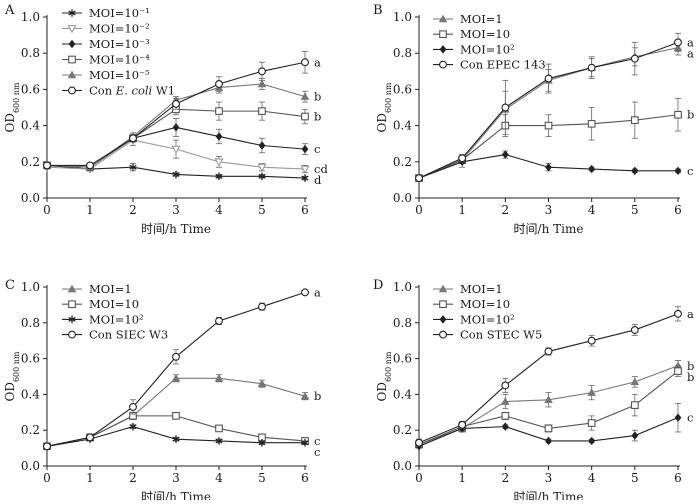  I want to click on legend-item-a-4: MOI=10⁻⁵, so click(106, 75).